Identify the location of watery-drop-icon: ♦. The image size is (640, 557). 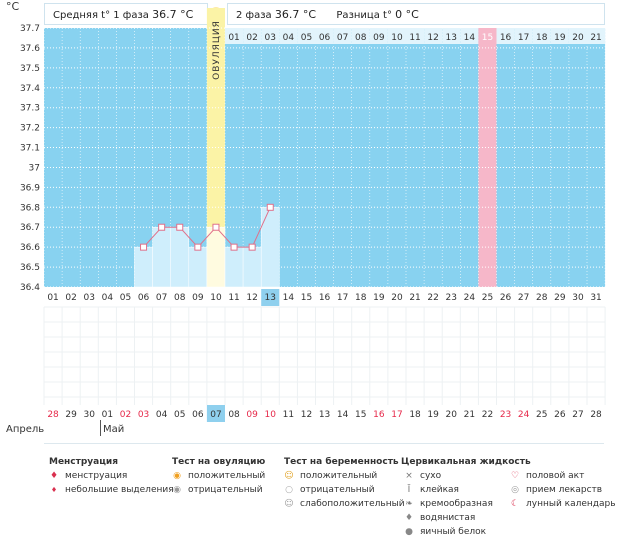
(409, 518).